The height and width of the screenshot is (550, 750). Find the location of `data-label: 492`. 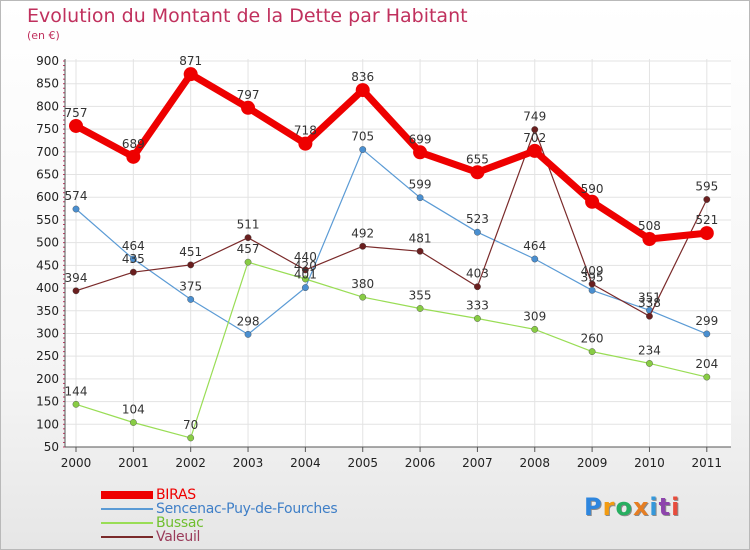

data-label: 492 is located at coordinates (362, 233).